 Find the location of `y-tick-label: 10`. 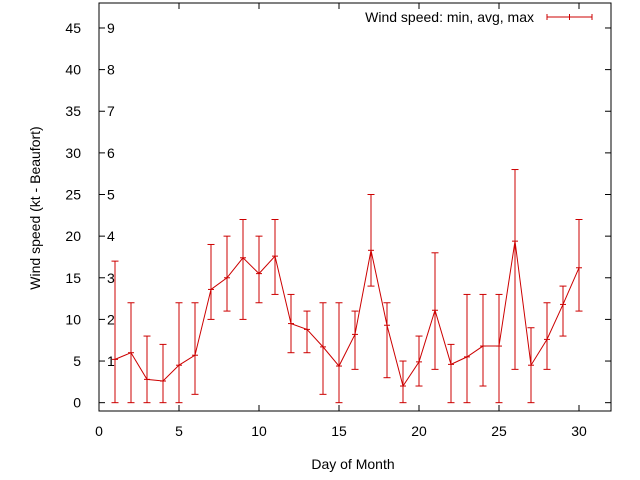

y-tick-label: 10 is located at coordinates (73, 319).